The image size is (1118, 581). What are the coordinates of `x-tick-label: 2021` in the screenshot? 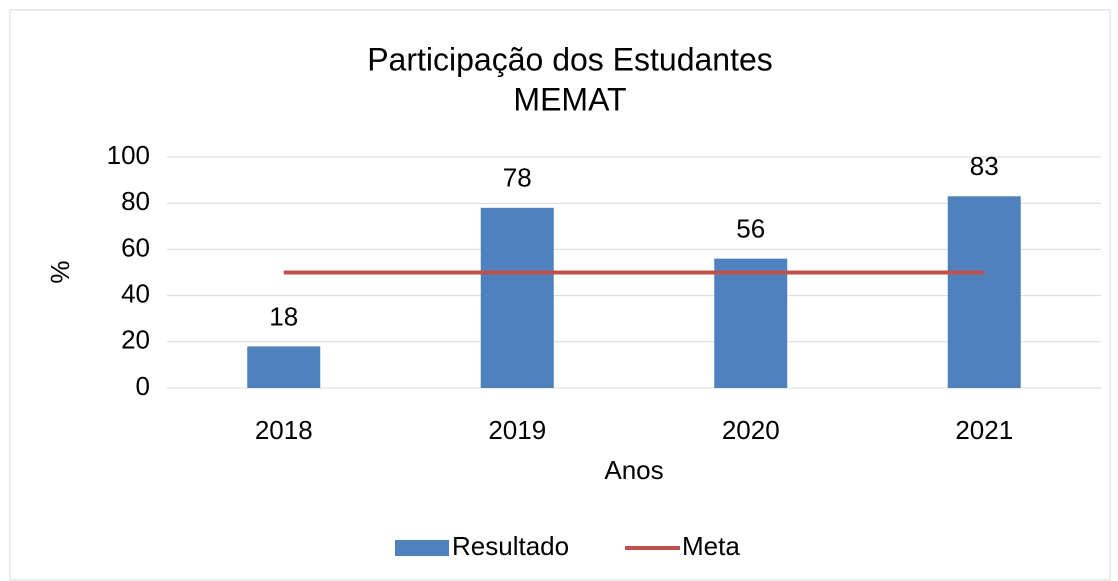 It's located at (984, 430).